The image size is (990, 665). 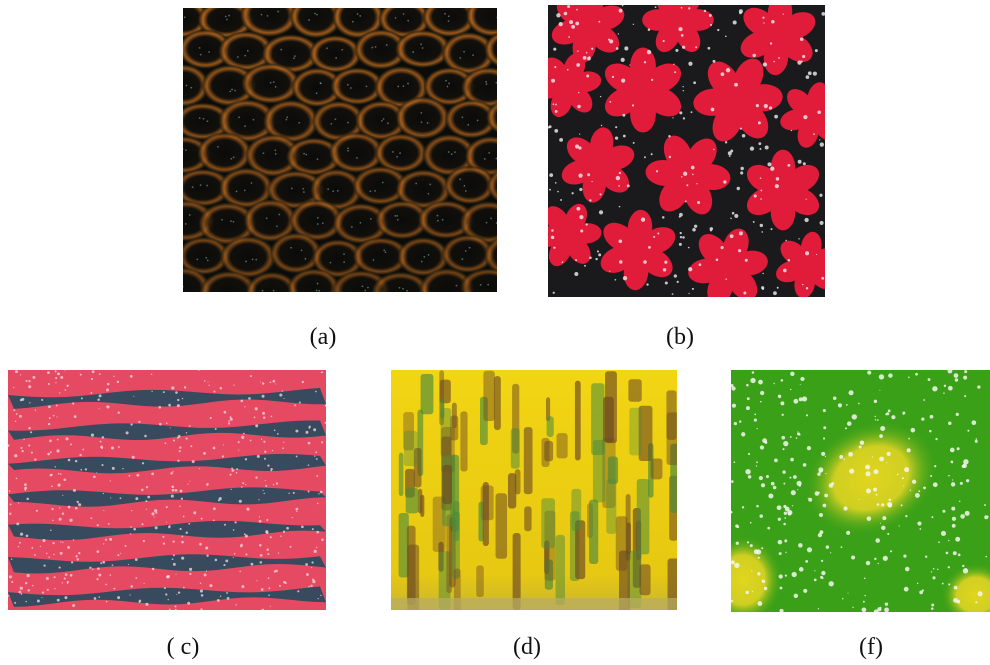 What do you see at coordinates (871, 647) in the screenshot?
I see `caption-f: (f)` at bounding box center [871, 647].